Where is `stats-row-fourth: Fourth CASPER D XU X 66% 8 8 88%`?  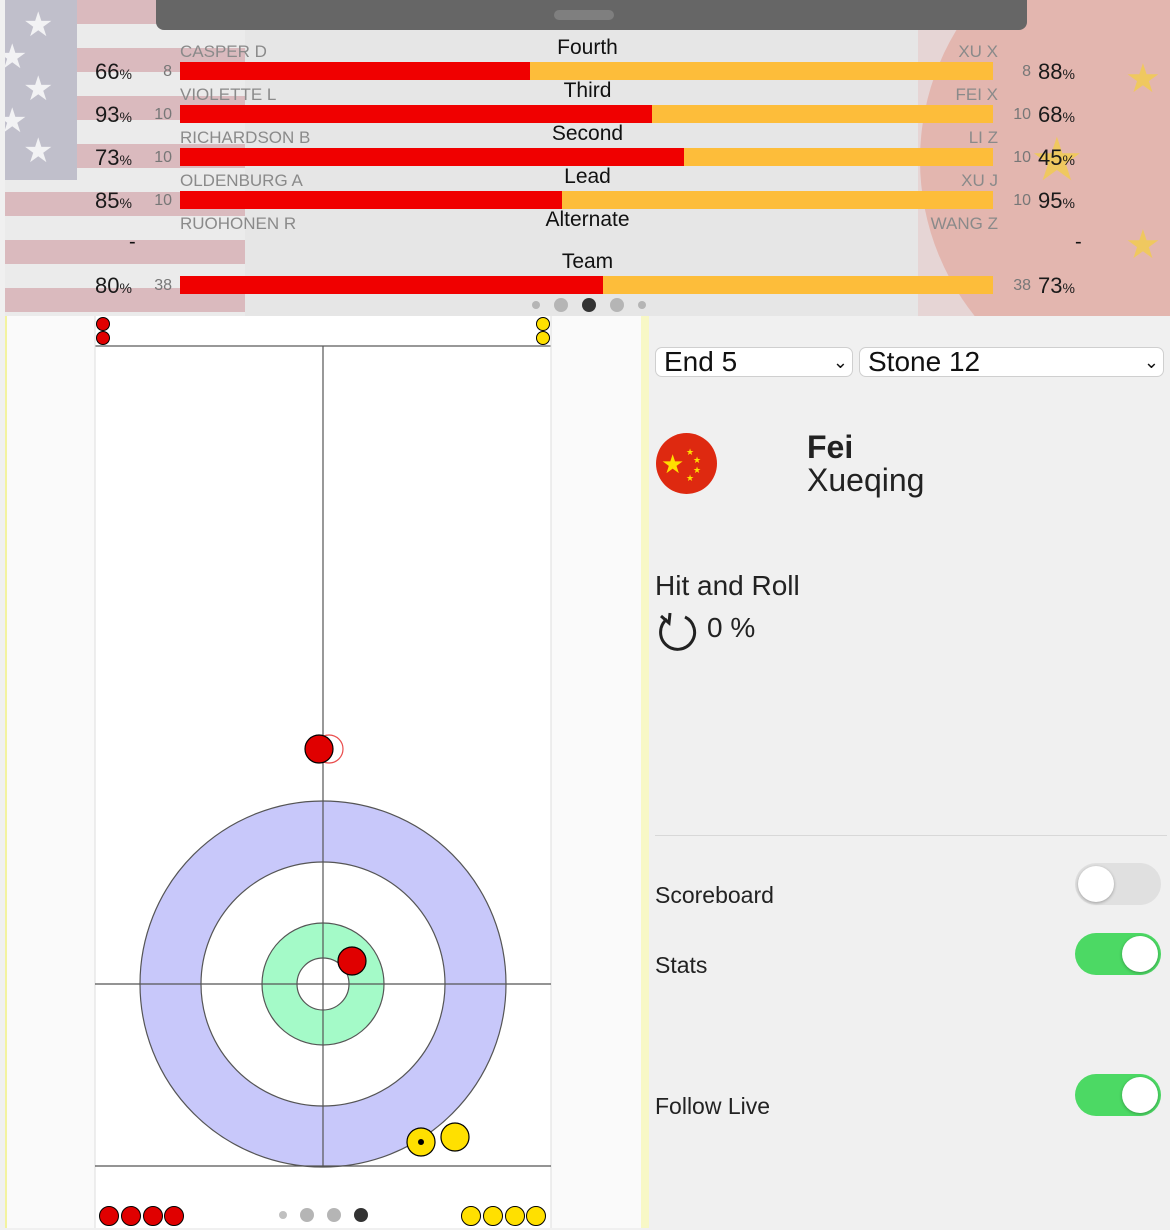
stats-row-fourth: Fourth CASPER D XU X 66% 8 8 88% is located at coordinates (587, 60).